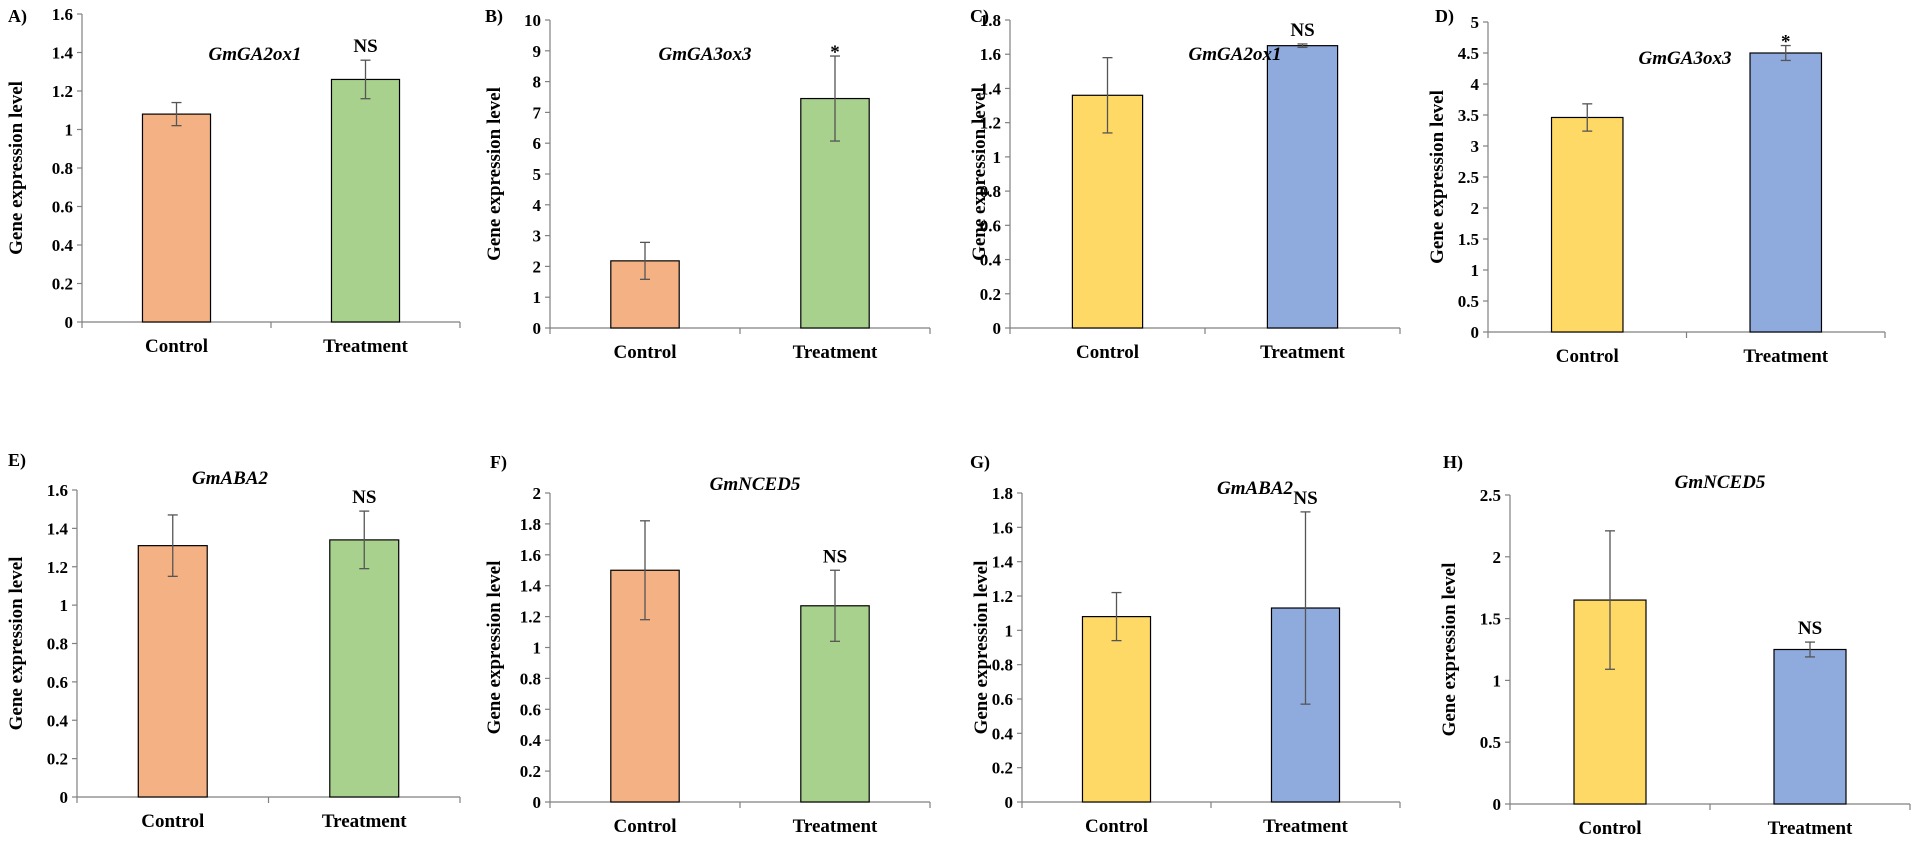 The image size is (1916, 842). I want to click on y-tick-label: 5, so click(1475, 22).